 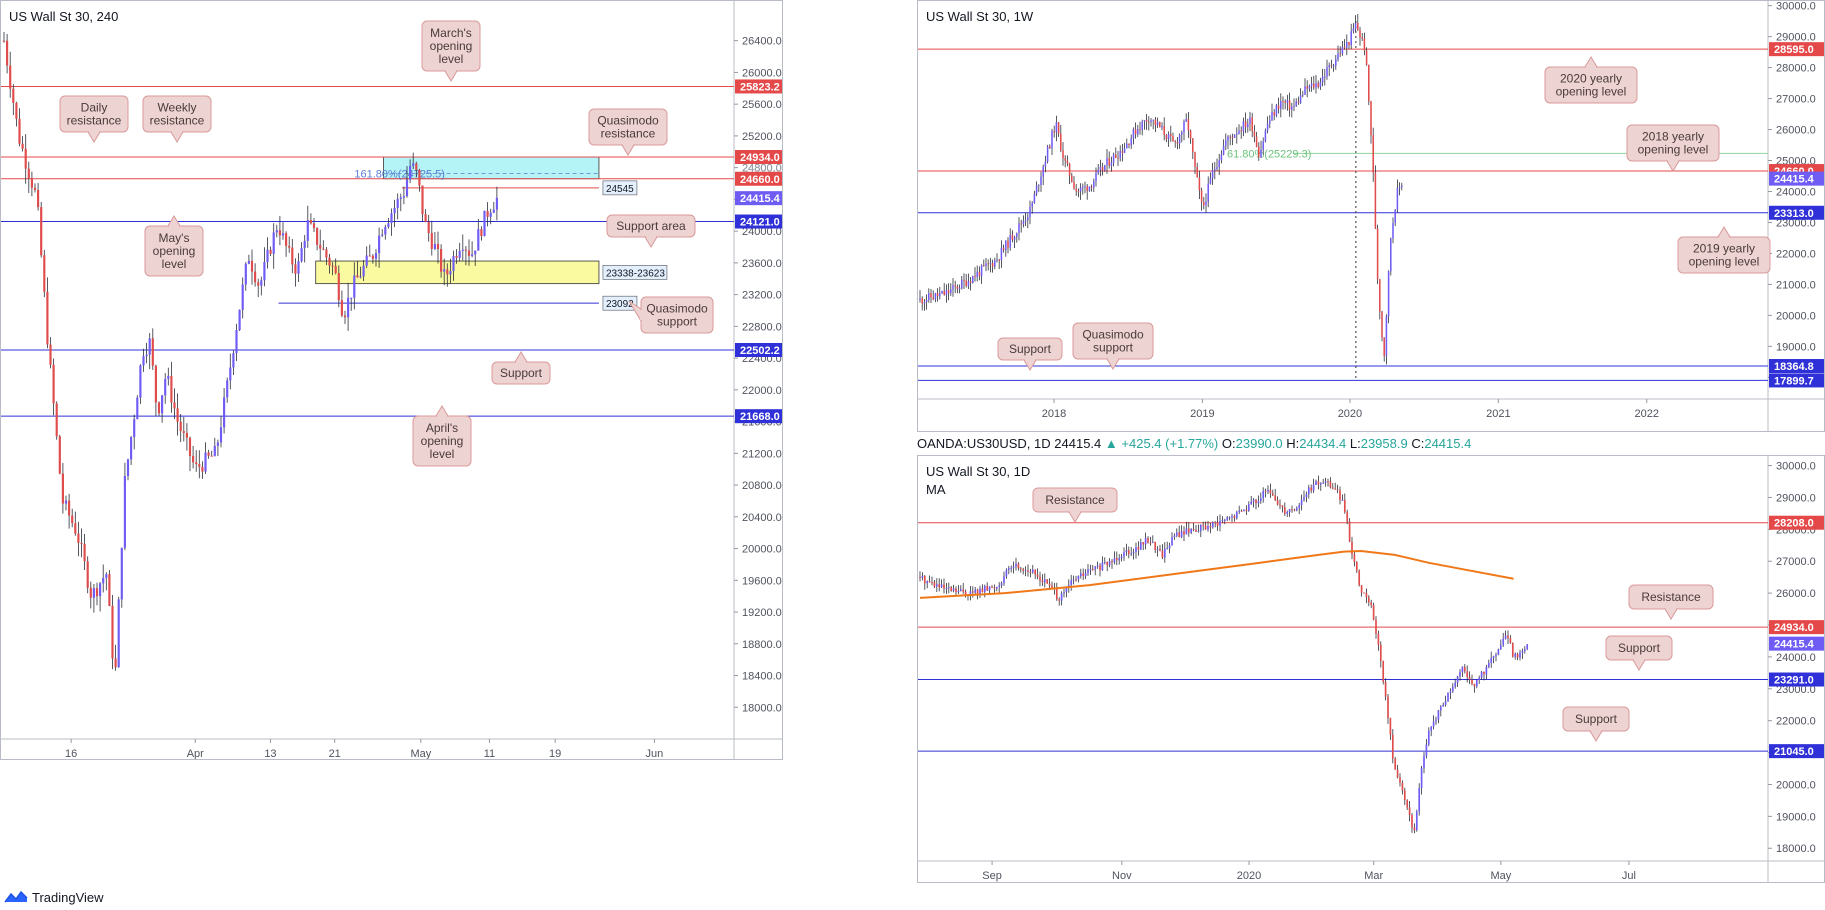 I want to click on weekly-chart-title: US Wall St 30, 1W, so click(x=980, y=16).